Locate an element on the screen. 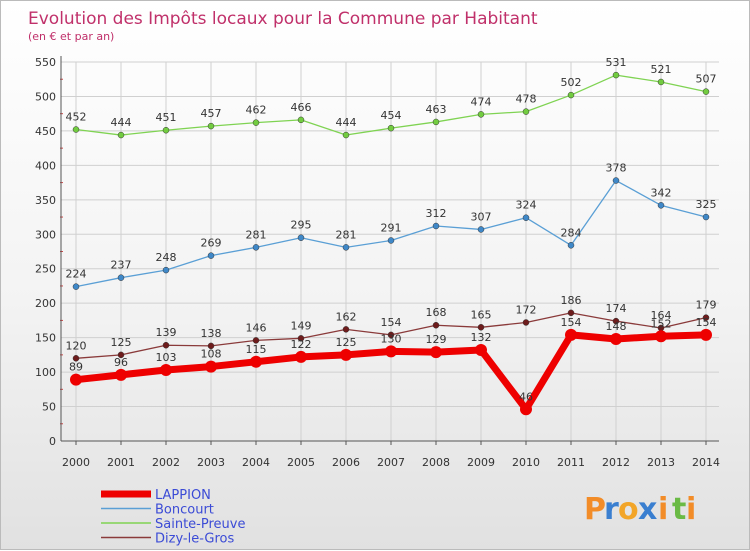  x-tick-label: 2011 is located at coordinates (571, 462).